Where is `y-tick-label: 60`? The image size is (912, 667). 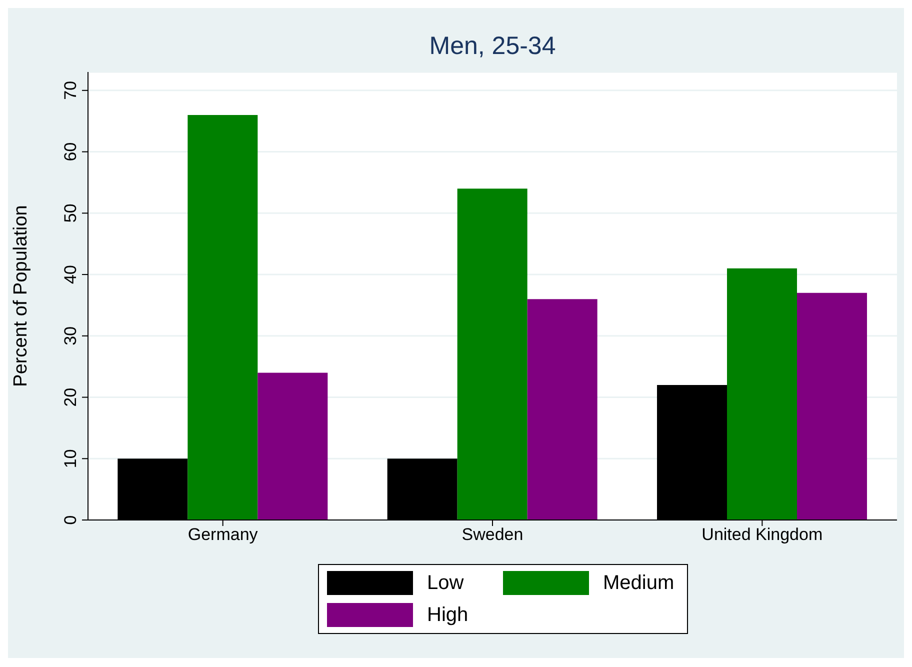 y-tick-label: 60 is located at coordinates (70, 152).